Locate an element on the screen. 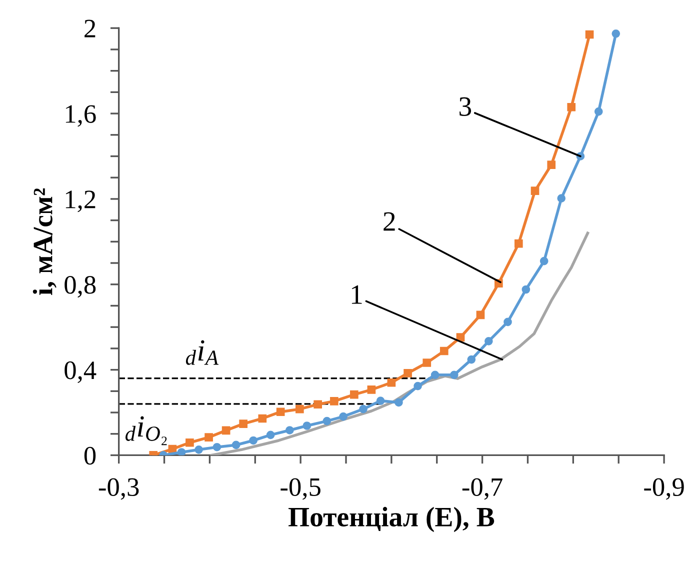  x-tick-label: -0,7 is located at coordinates (482, 489).